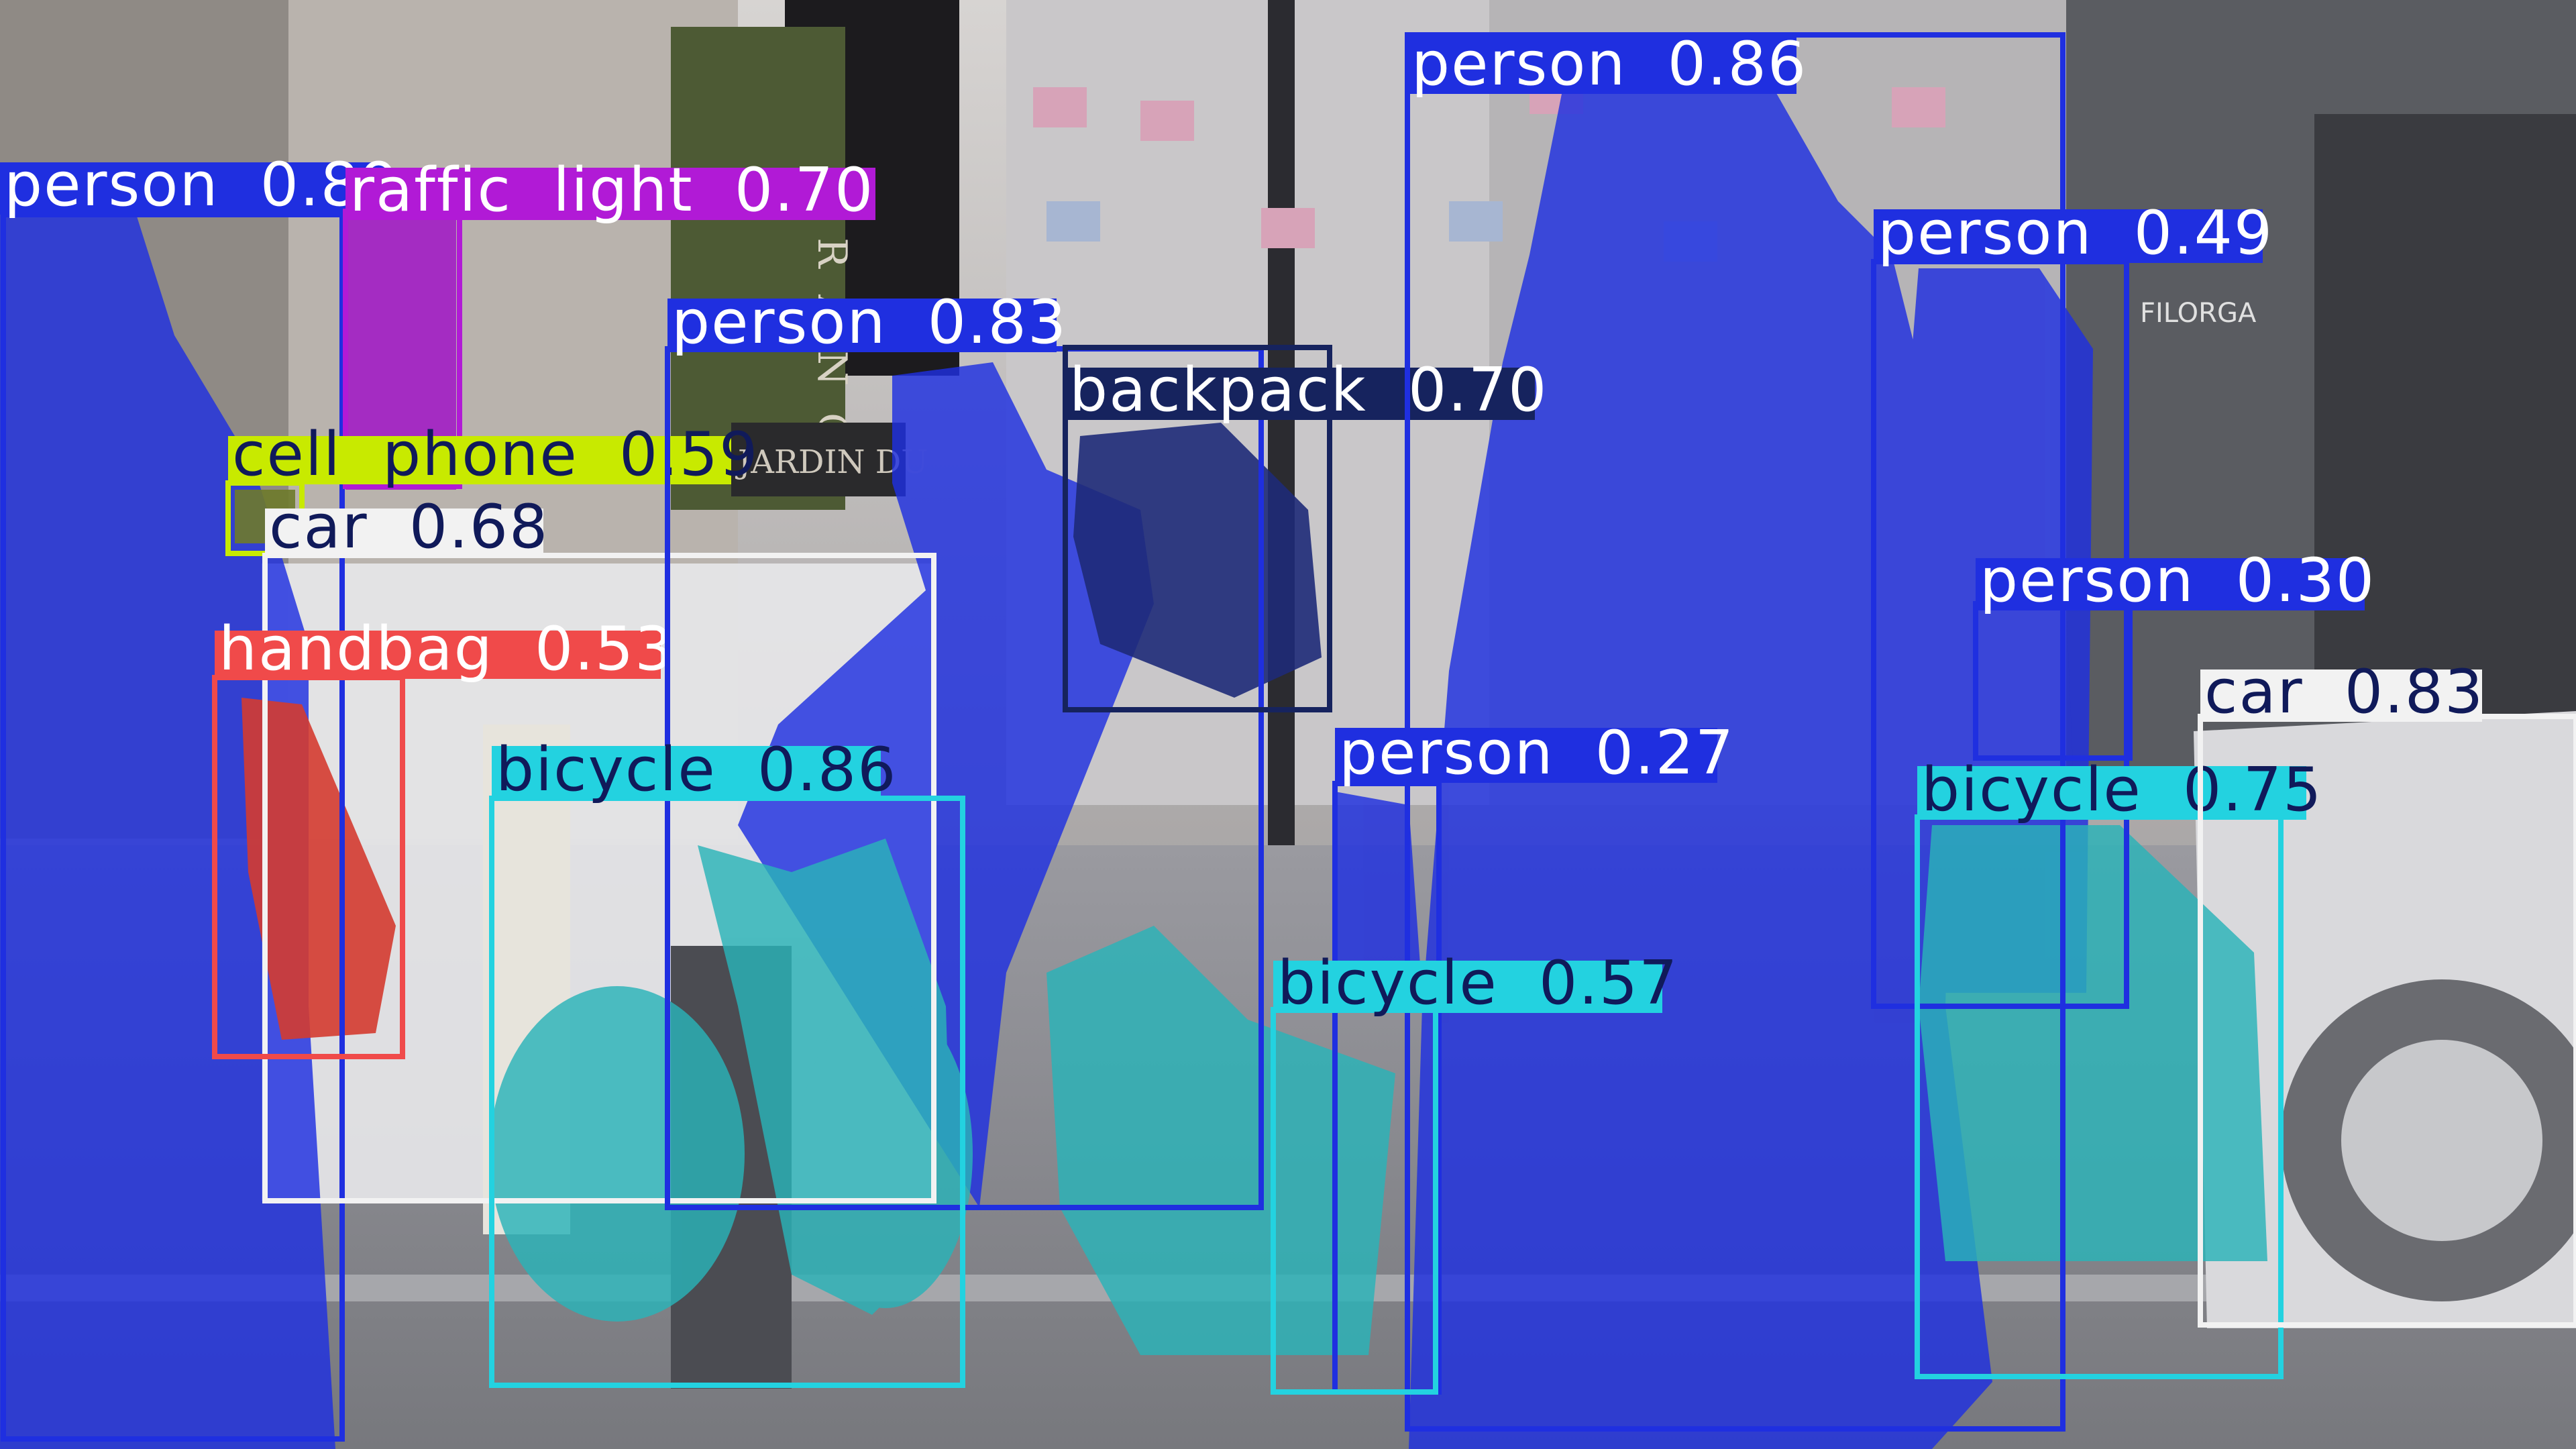 The height and width of the screenshot is (1449, 2576). I want to click on detection-label: car 0.68, so click(409, 527).